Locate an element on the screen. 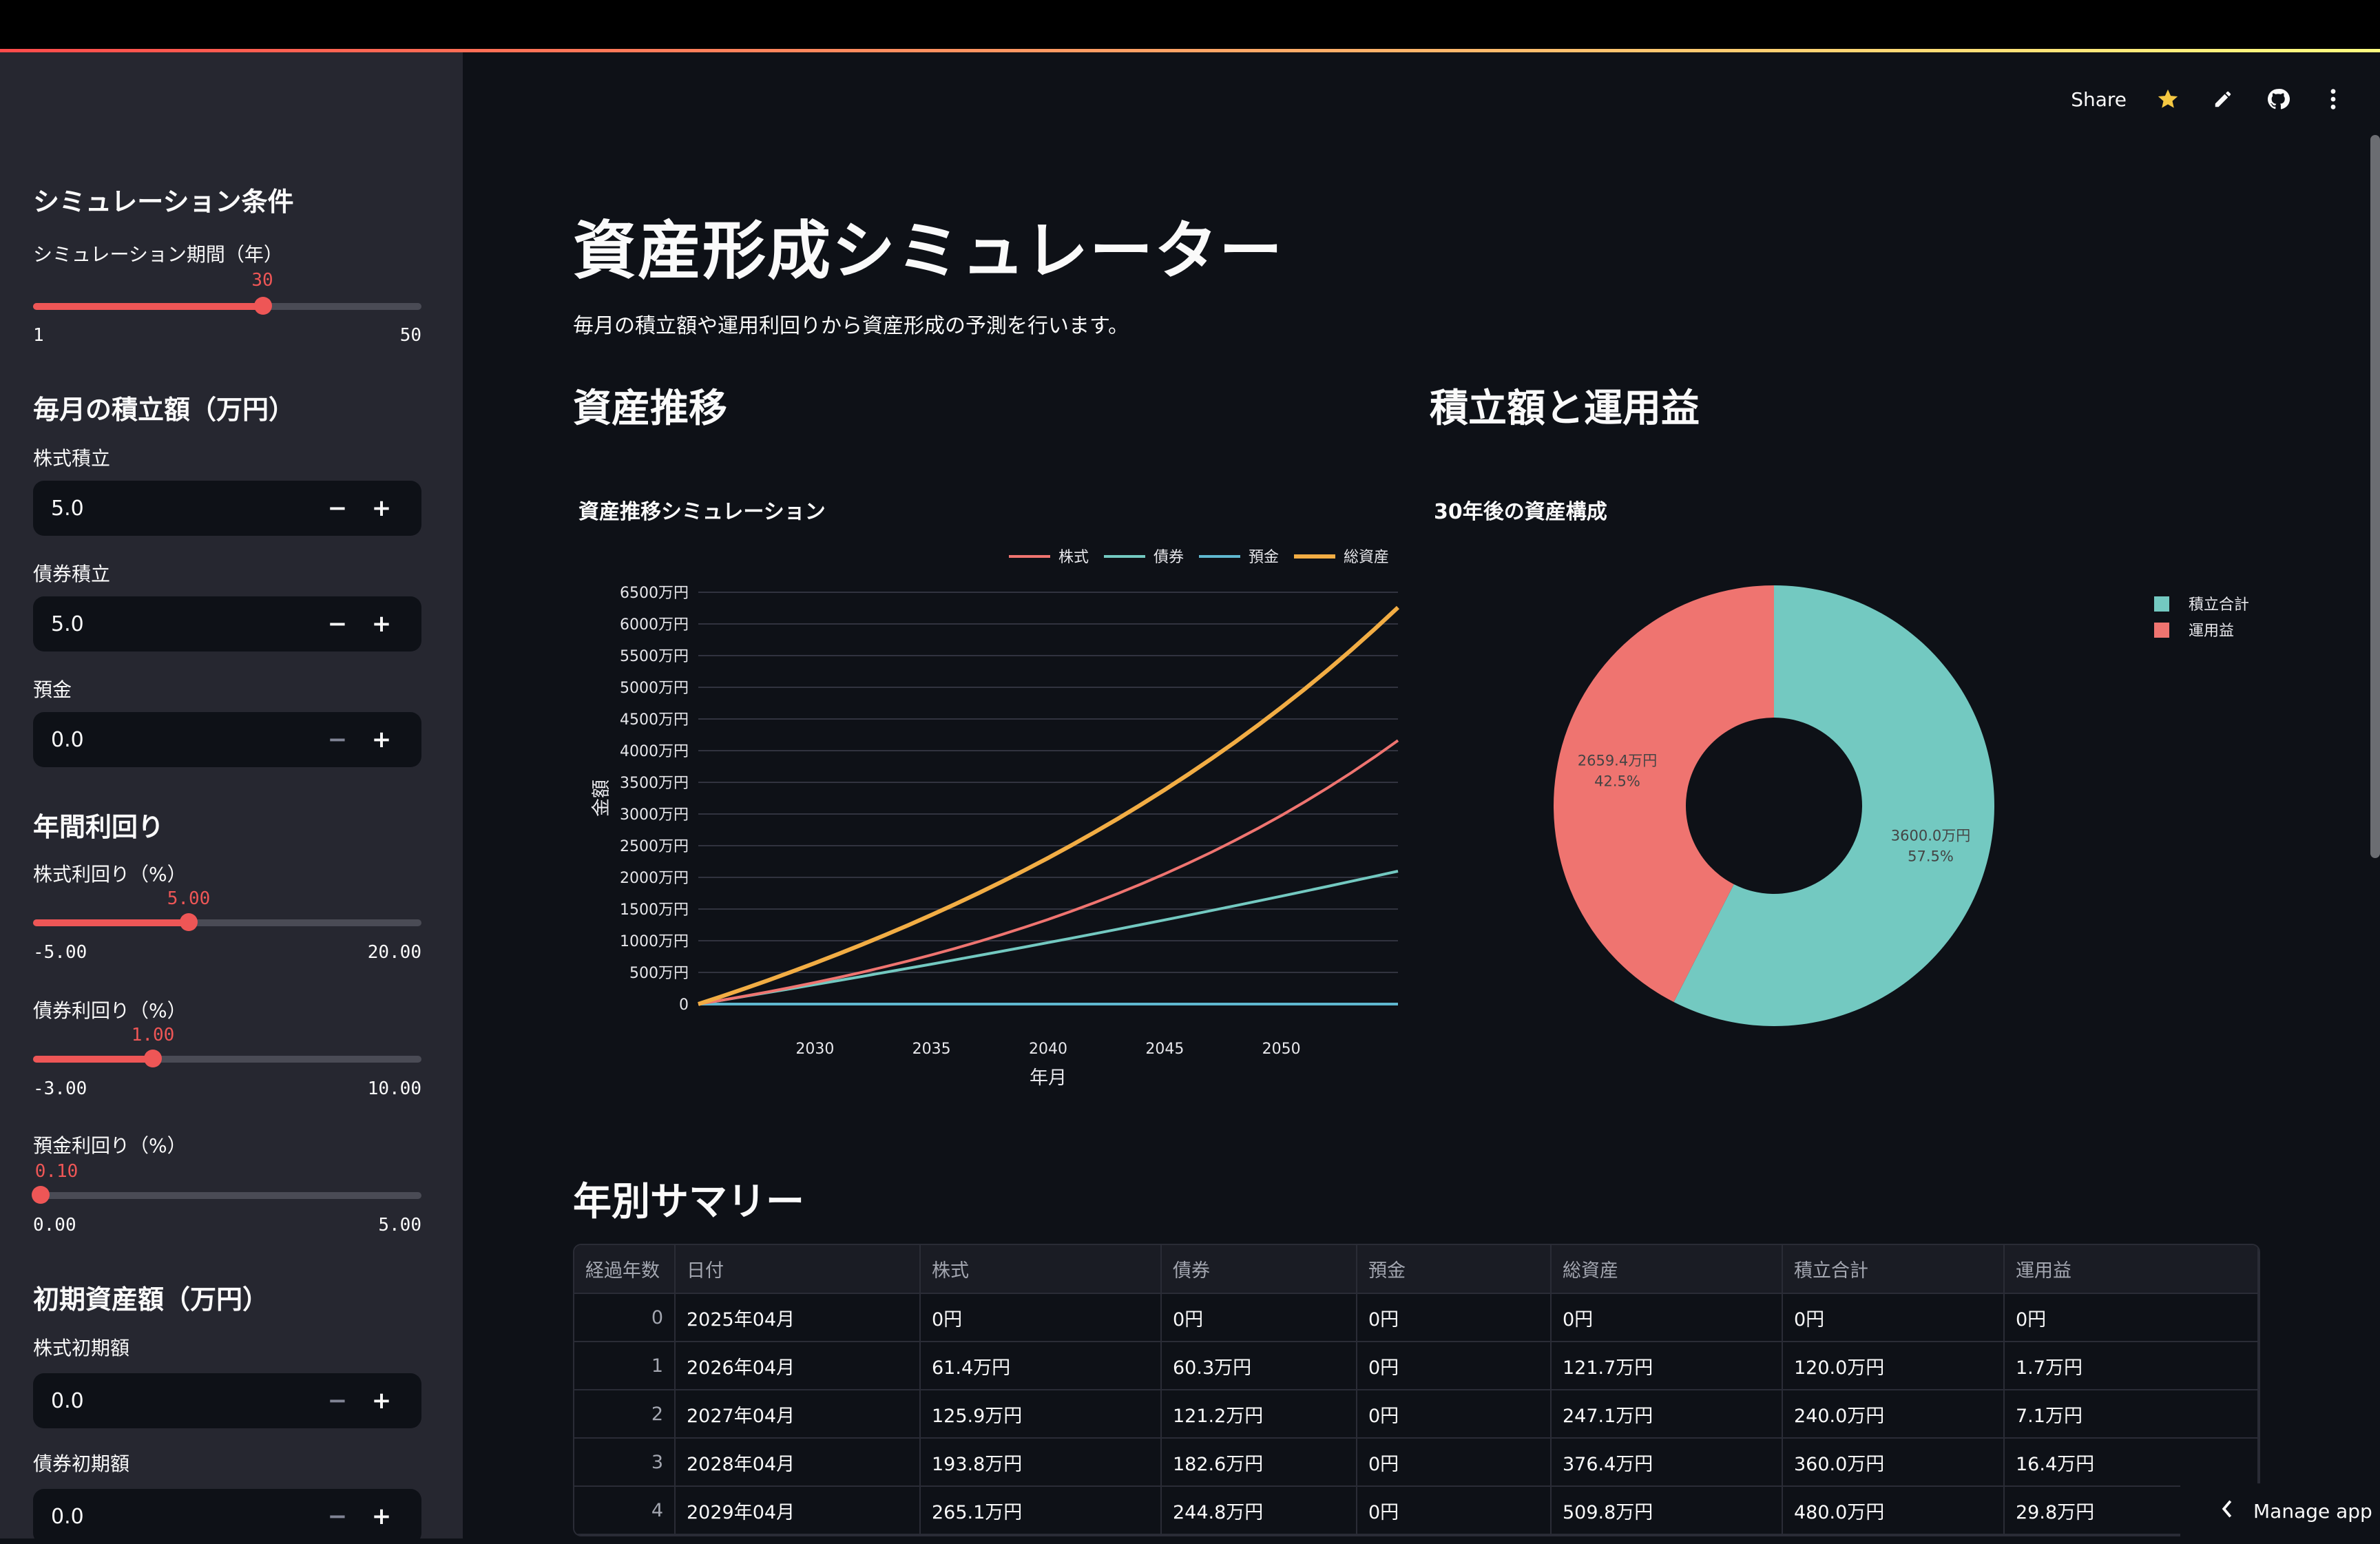 The height and width of the screenshot is (1544, 2380). bond-monthly-input: 5.0 − + is located at coordinates (227, 623).